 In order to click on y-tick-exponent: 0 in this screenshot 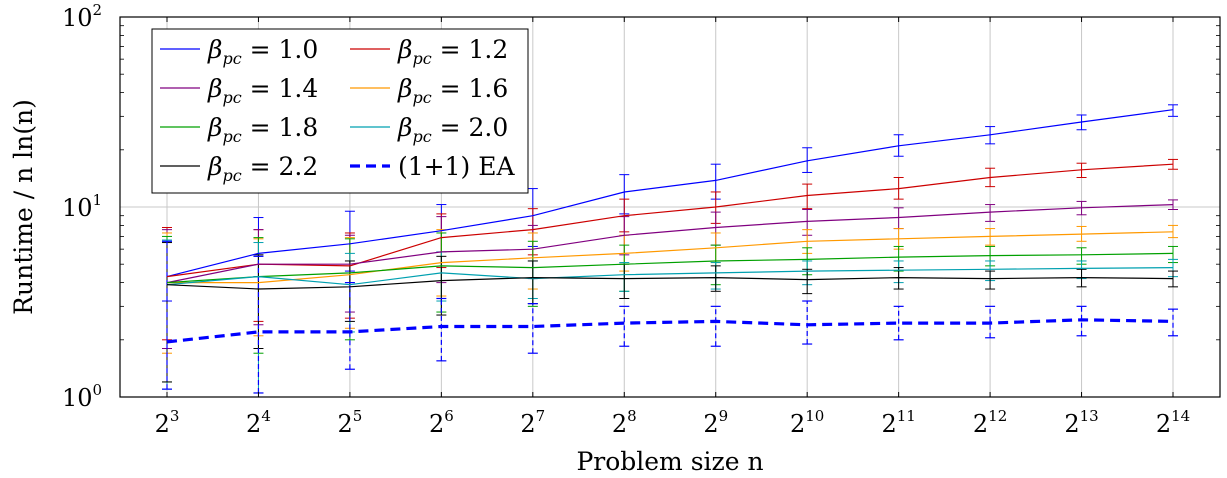, I will do `click(98, 390)`.